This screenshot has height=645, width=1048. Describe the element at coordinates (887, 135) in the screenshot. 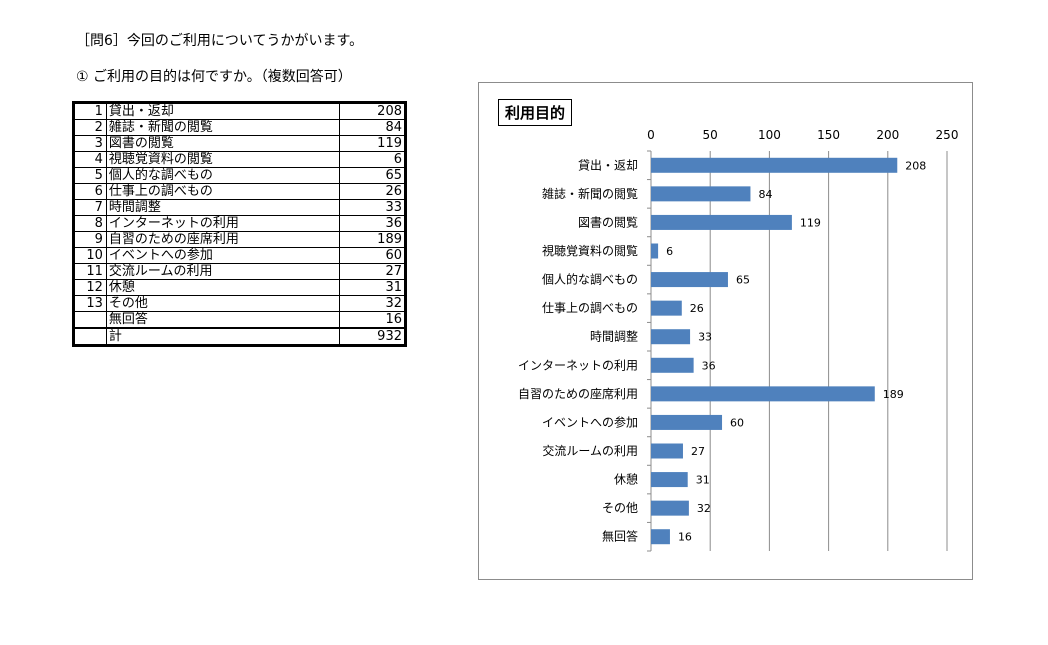

I see `x-tick-label: 200` at that location.